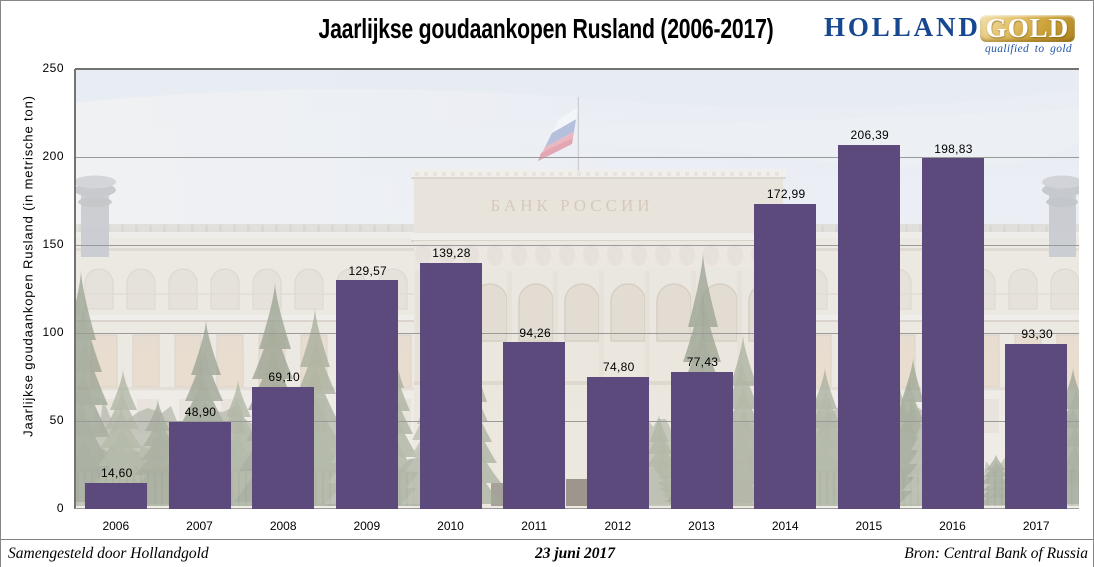 This screenshot has width=1094, height=567. I want to click on svg-text: БАНК РОССИИ, so click(571, 205).